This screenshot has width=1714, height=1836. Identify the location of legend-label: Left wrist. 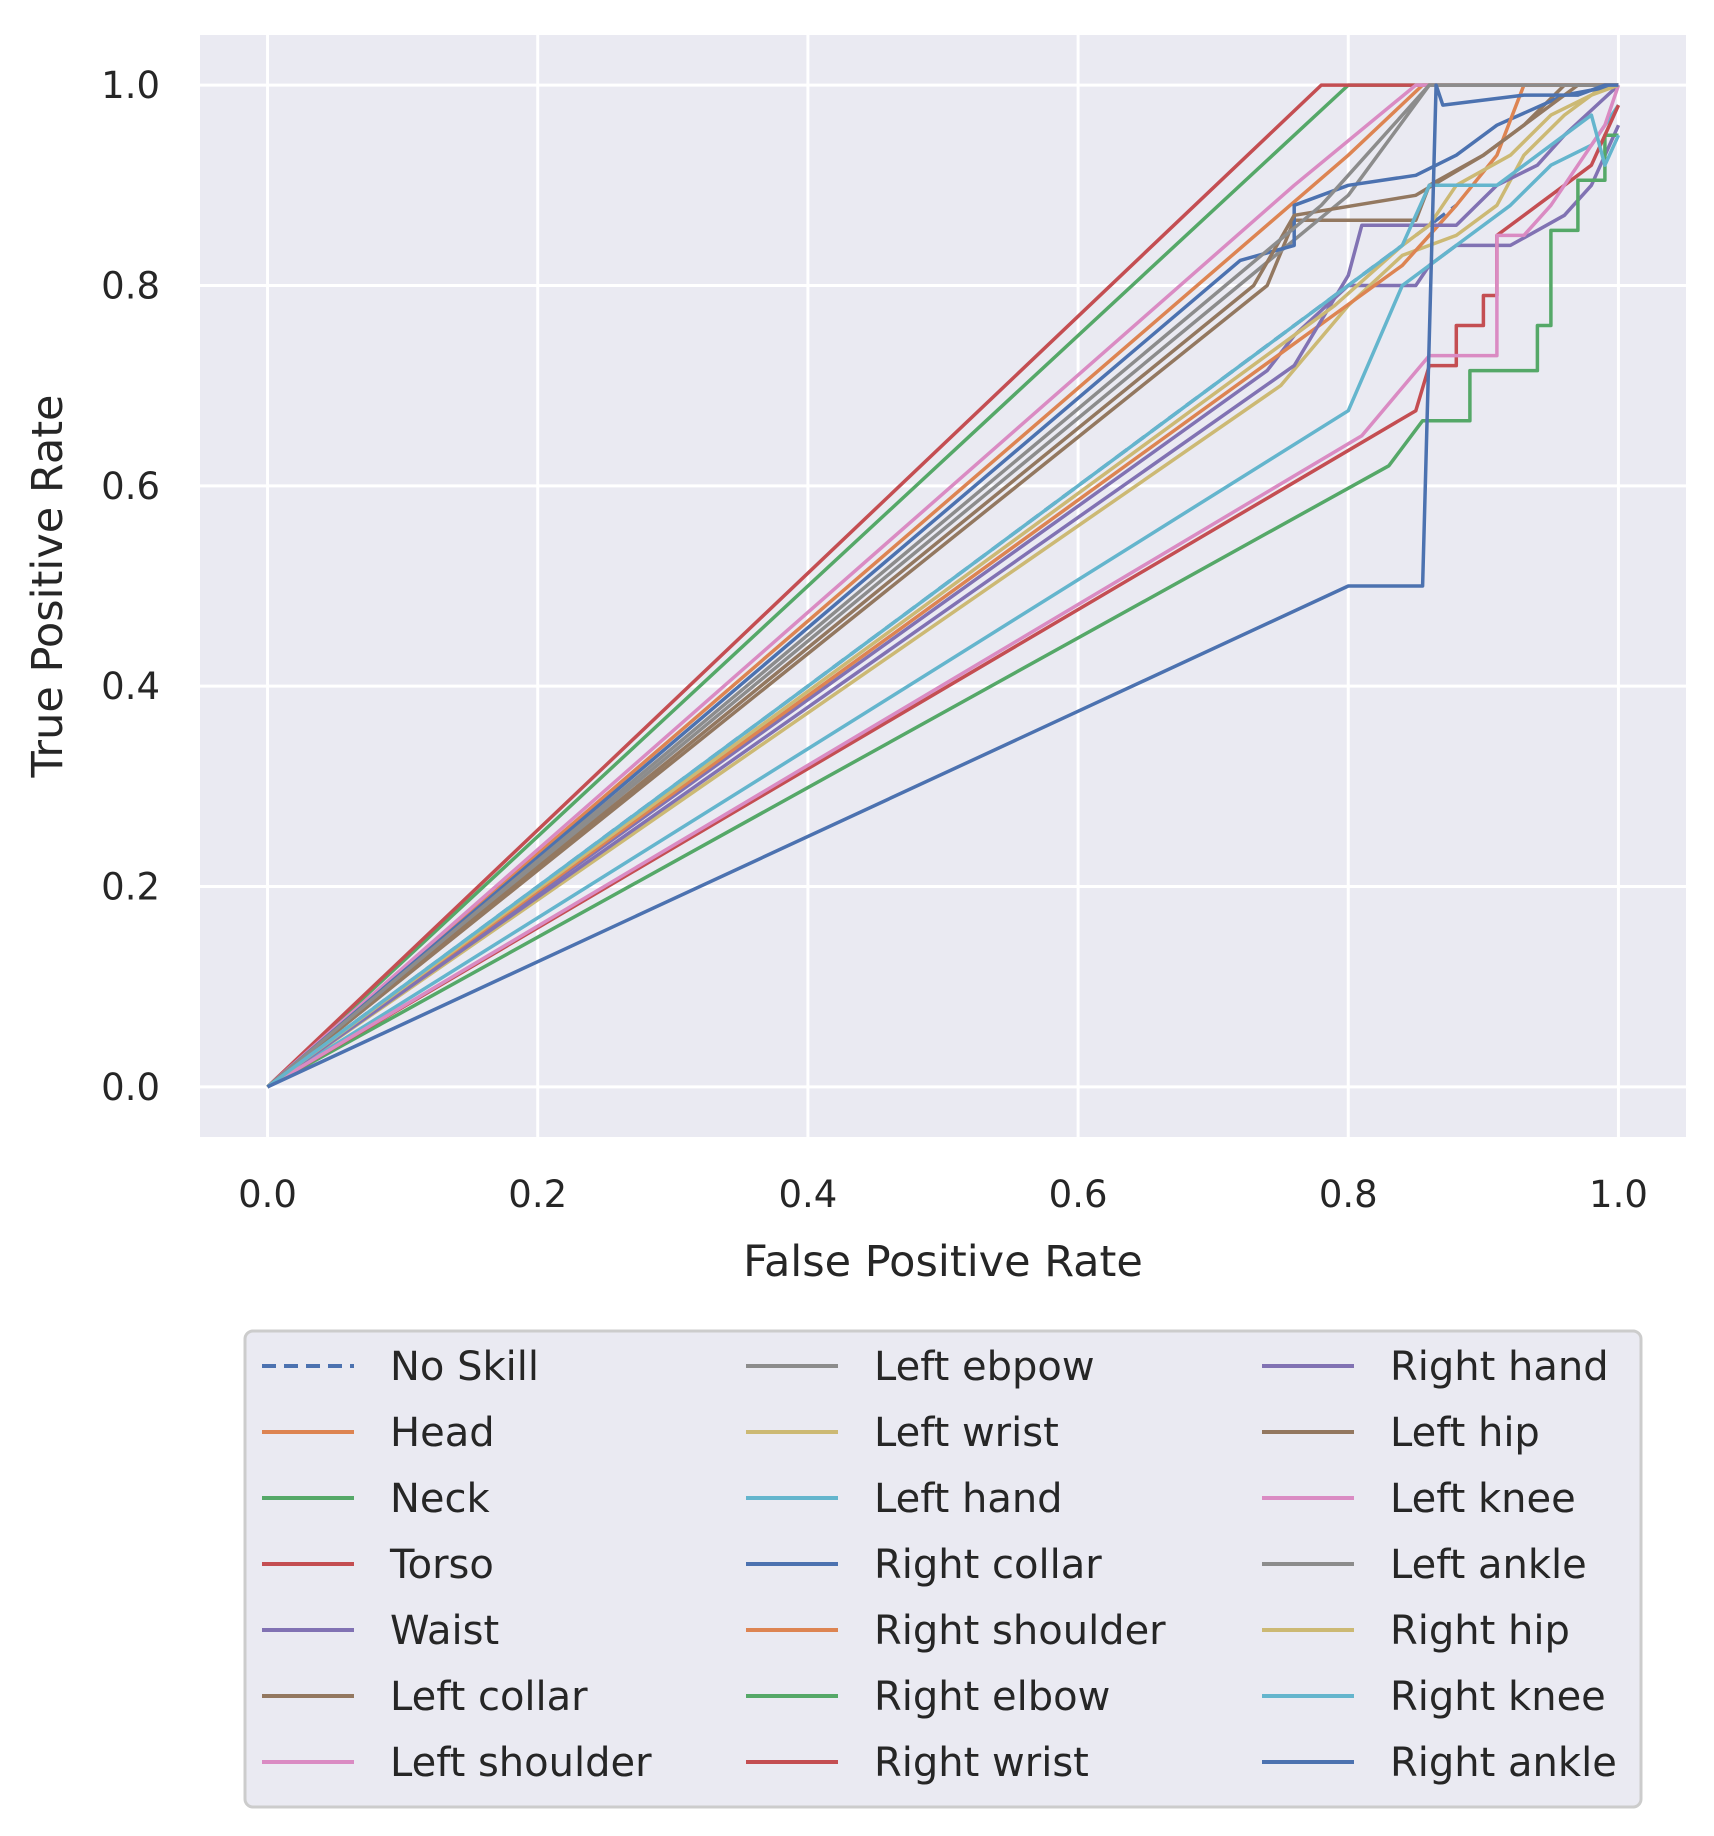
(966, 1433).